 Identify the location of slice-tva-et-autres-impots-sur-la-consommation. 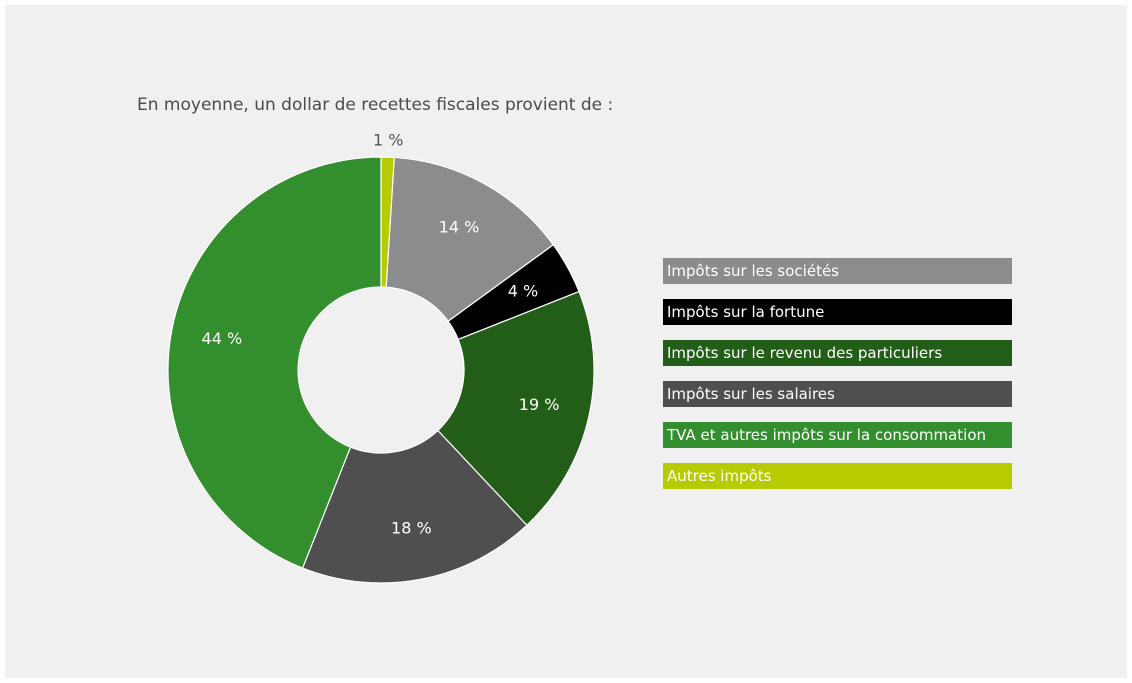
(274, 362).